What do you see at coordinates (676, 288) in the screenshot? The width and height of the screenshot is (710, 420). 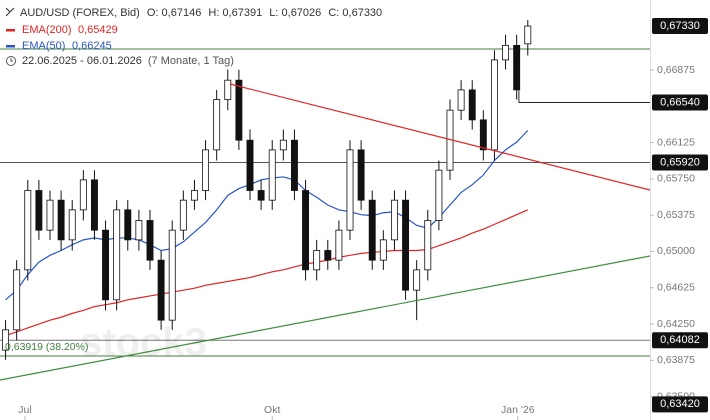 I see `y-tick-label: 0,64625` at bounding box center [676, 288].